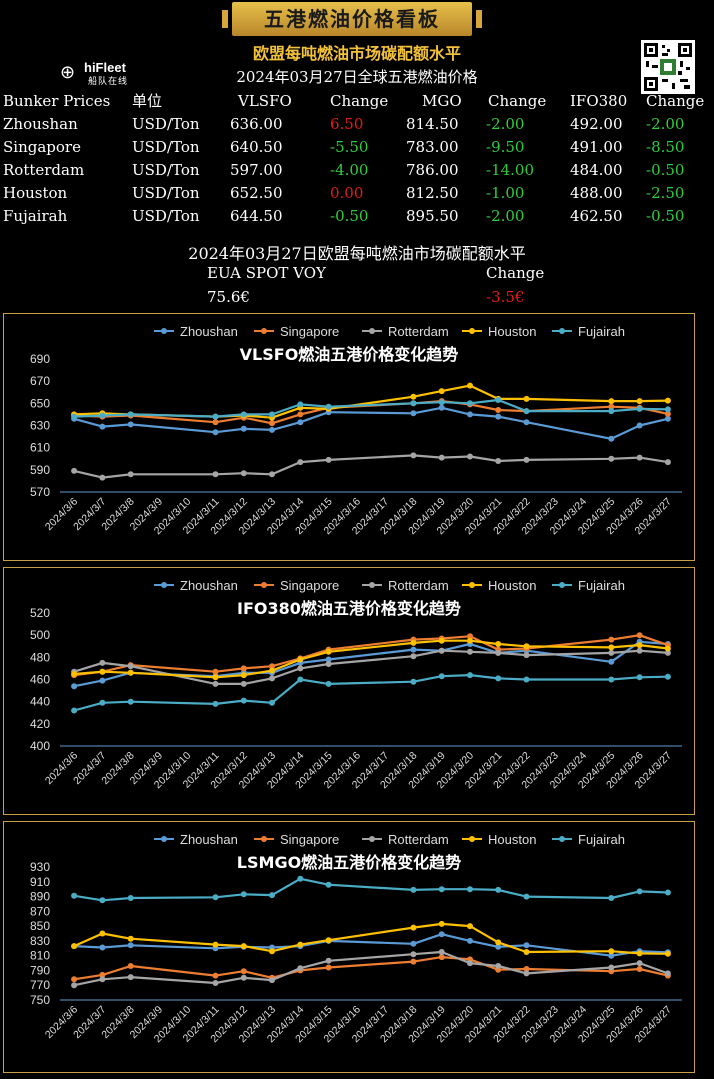  I want to click on price-cell: 644.50, so click(256, 216).